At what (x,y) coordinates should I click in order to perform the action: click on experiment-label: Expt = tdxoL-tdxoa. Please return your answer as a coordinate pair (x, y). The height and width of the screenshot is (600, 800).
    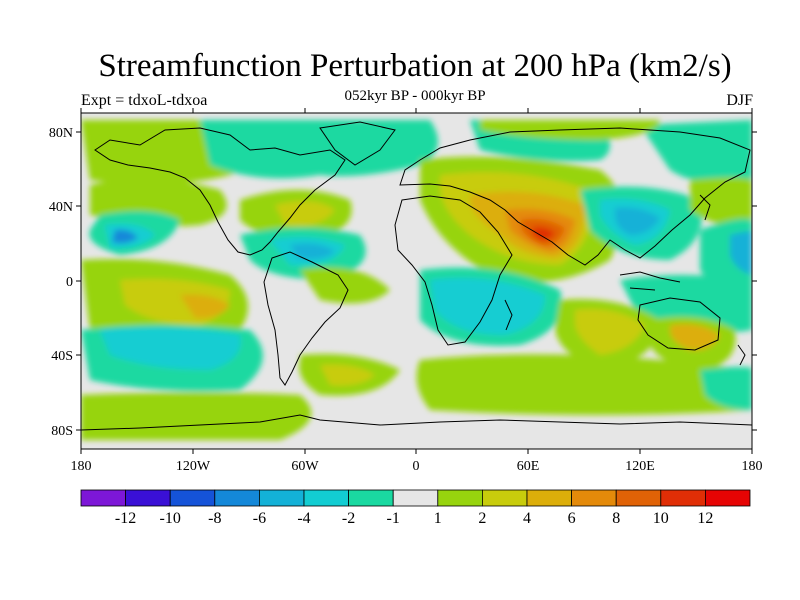
    Looking at the image, I should click on (144, 100).